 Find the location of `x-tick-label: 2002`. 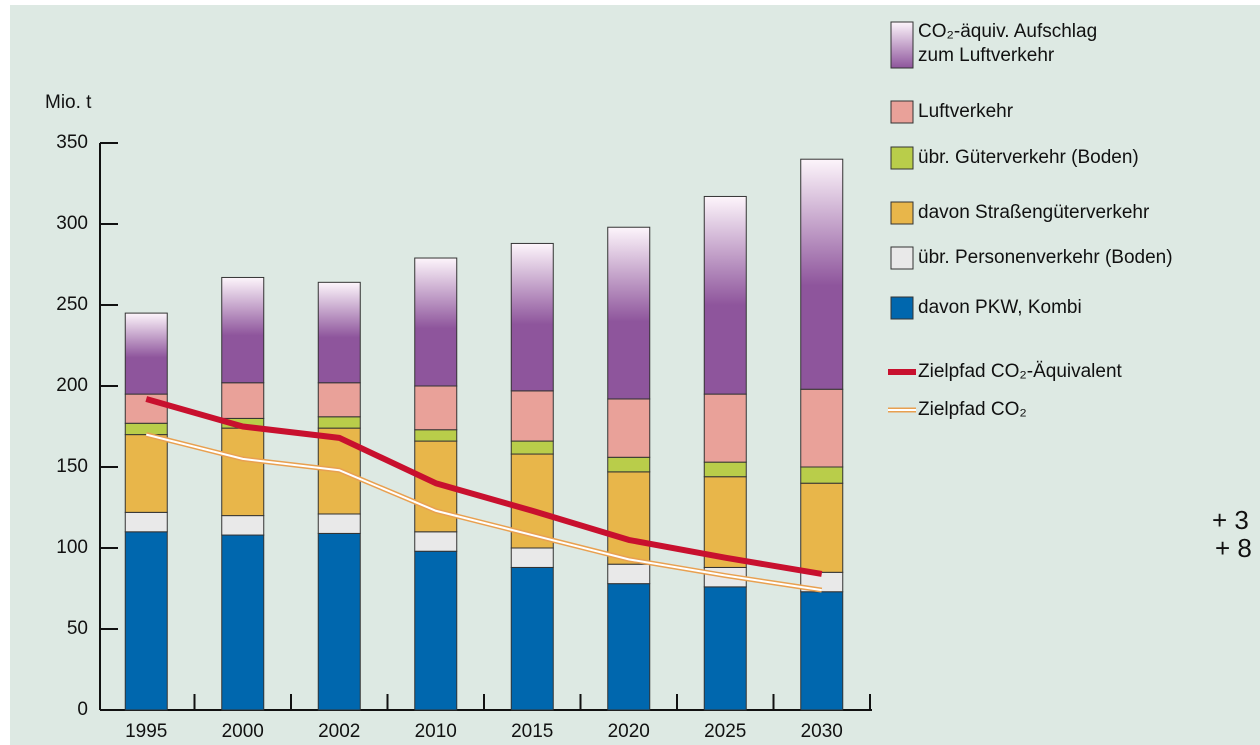

x-tick-label: 2002 is located at coordinates (339, 731).